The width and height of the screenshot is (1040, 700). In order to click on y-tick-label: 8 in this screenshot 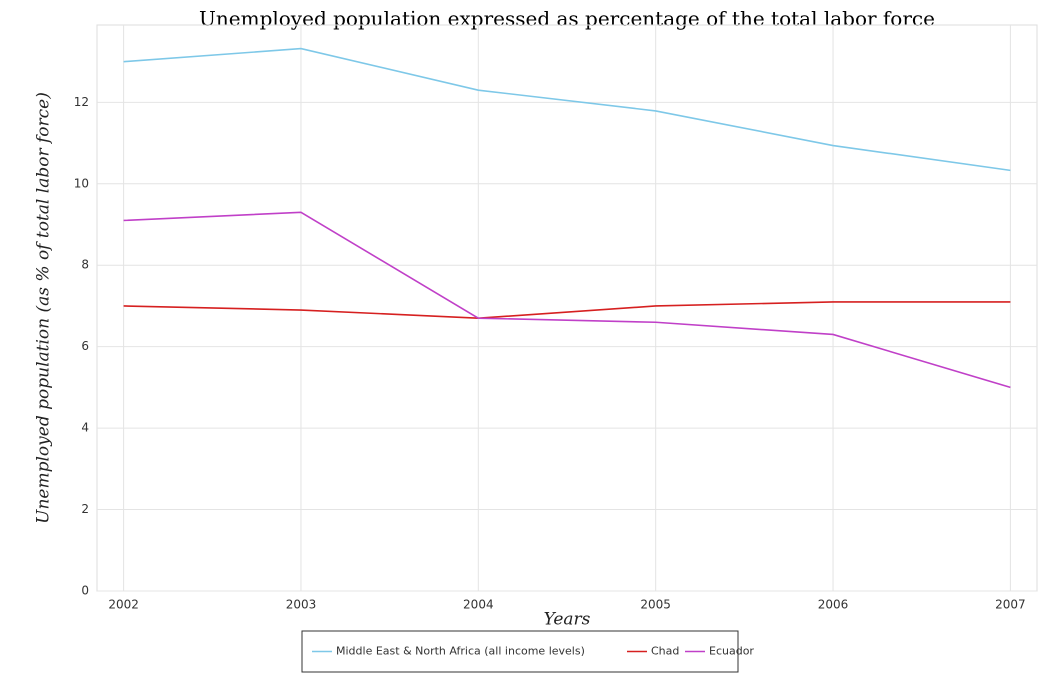, I will do `click(85, 265)`.